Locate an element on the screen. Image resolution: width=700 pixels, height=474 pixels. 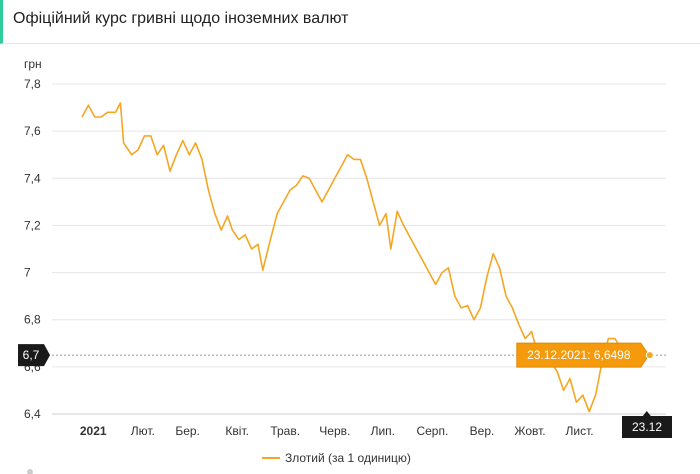
y-crosshair-badge is located at coordinates (34, 355).